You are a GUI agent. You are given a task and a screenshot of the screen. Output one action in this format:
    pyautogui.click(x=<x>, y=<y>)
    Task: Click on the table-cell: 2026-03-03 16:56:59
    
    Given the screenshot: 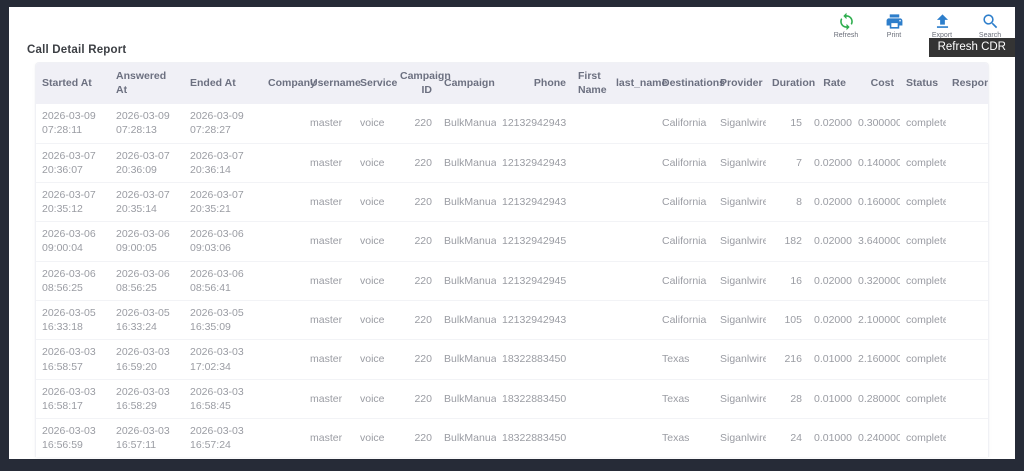 What is the action you would take?
    pyautogui.click(x=73, y=437)
    